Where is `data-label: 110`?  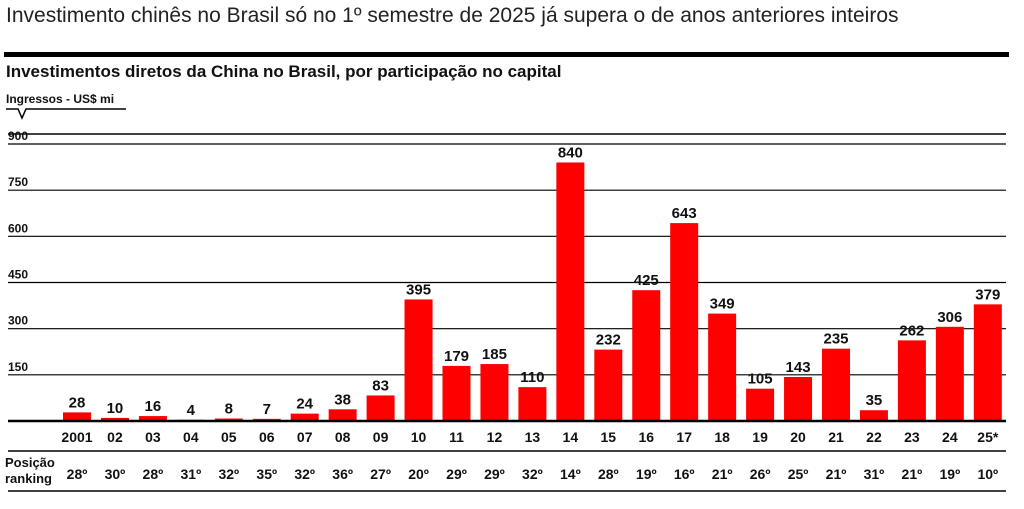
data-label: 110 is located at coordinates (532, 377).